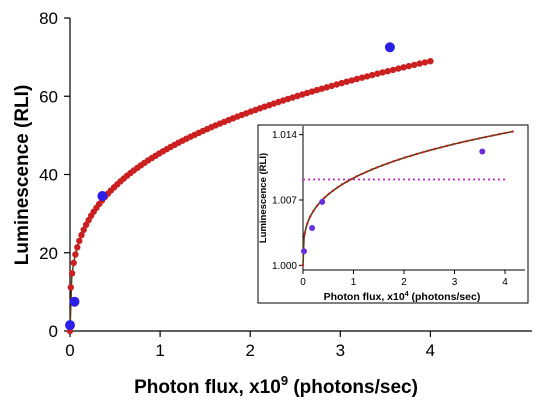  I want to click on inset-fitted-curve, so click(407, 198).